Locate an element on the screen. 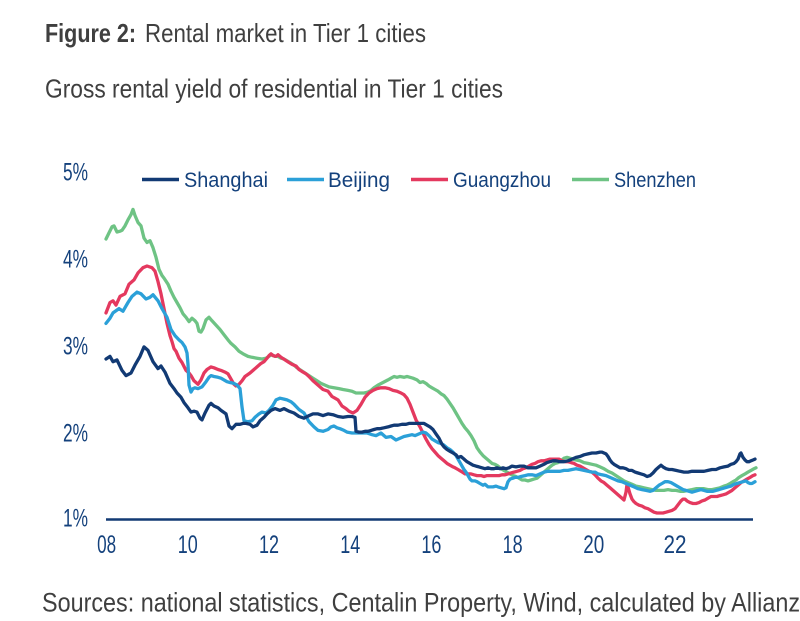  svg-text: Beijing is located at coordinates (359, 180).